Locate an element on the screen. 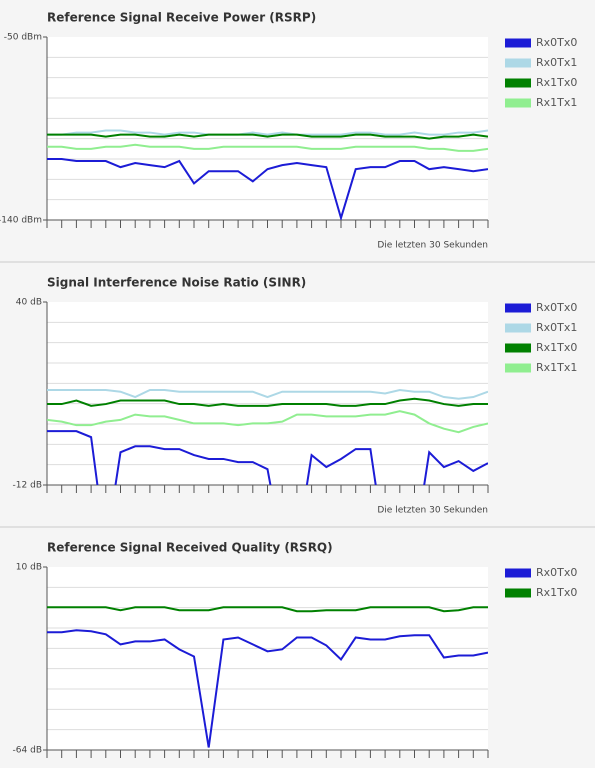 Image resolution: width=595 pixels, height=768 pixels. y-tick-label: -64 dB is located at coordinates (27, 751).